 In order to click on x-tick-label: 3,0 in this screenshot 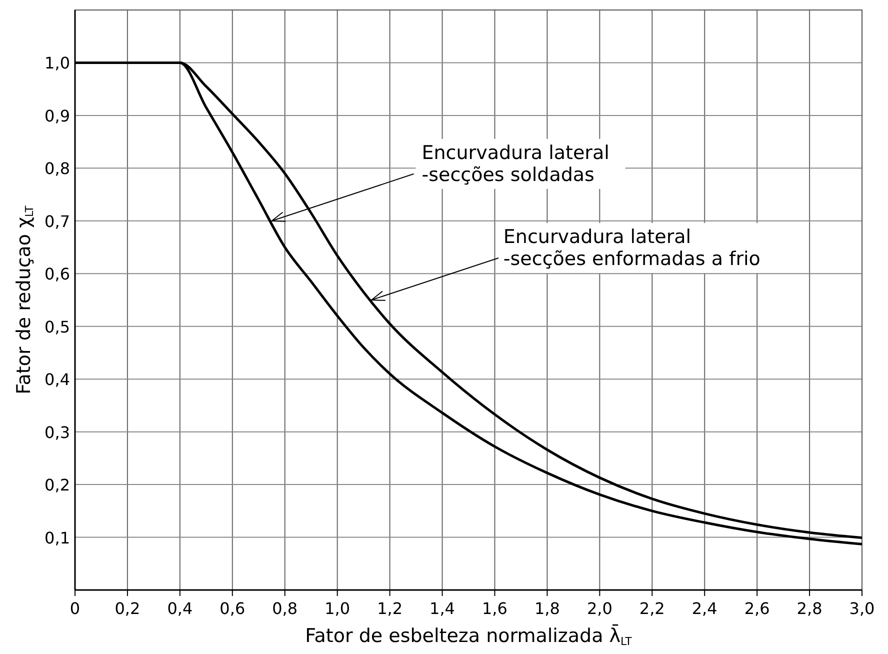, I will do `click(862, 608)`.